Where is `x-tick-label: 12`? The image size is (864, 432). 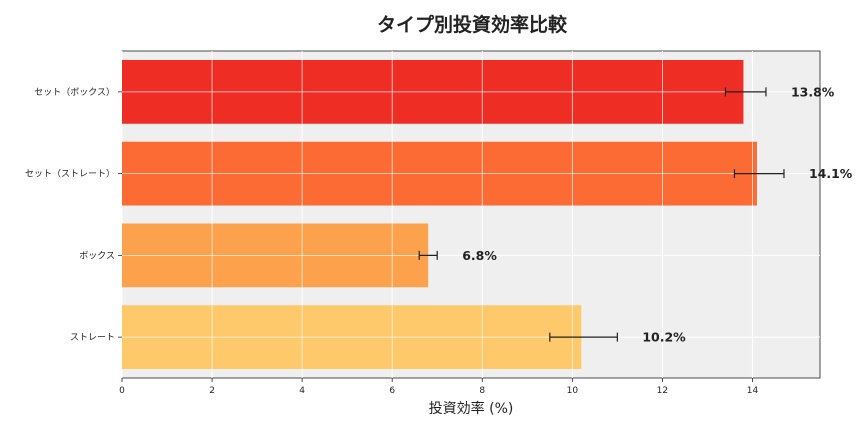 x-tick-label: 12 is located at coordinates (662, 391).